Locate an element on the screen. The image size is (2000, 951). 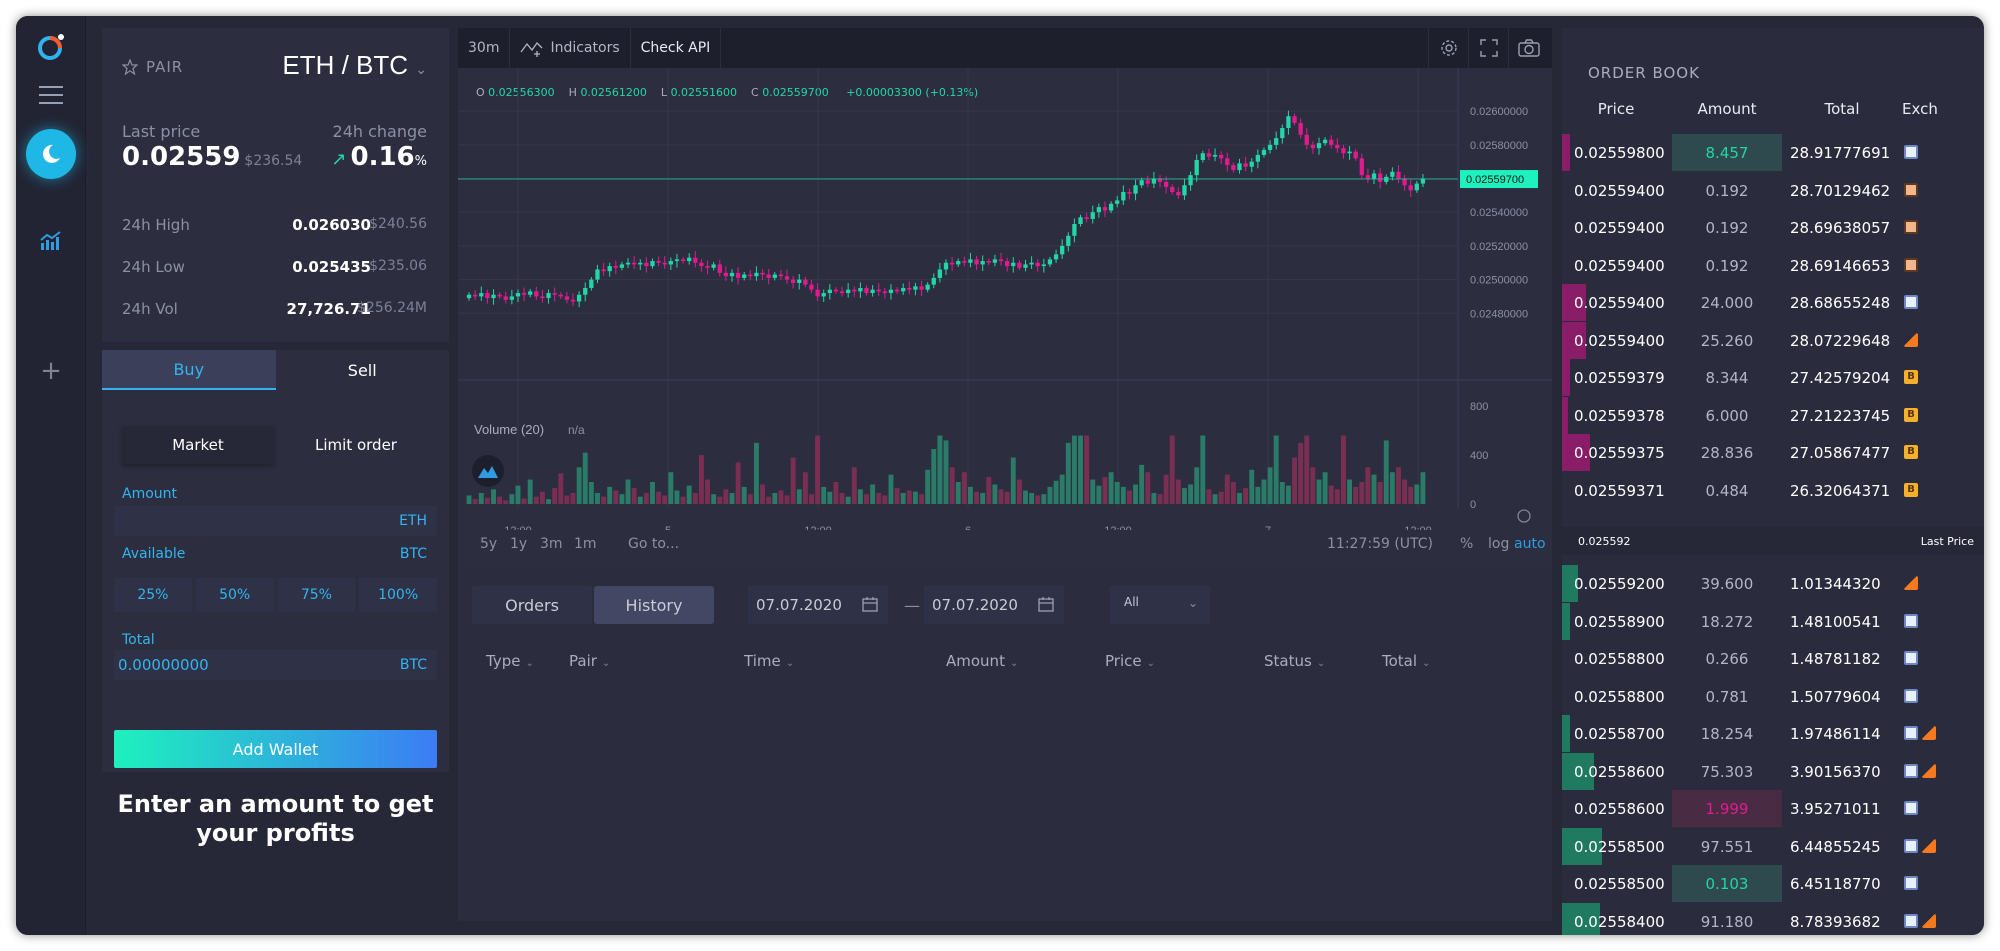
star-icon is located at coordinates (130, 67).